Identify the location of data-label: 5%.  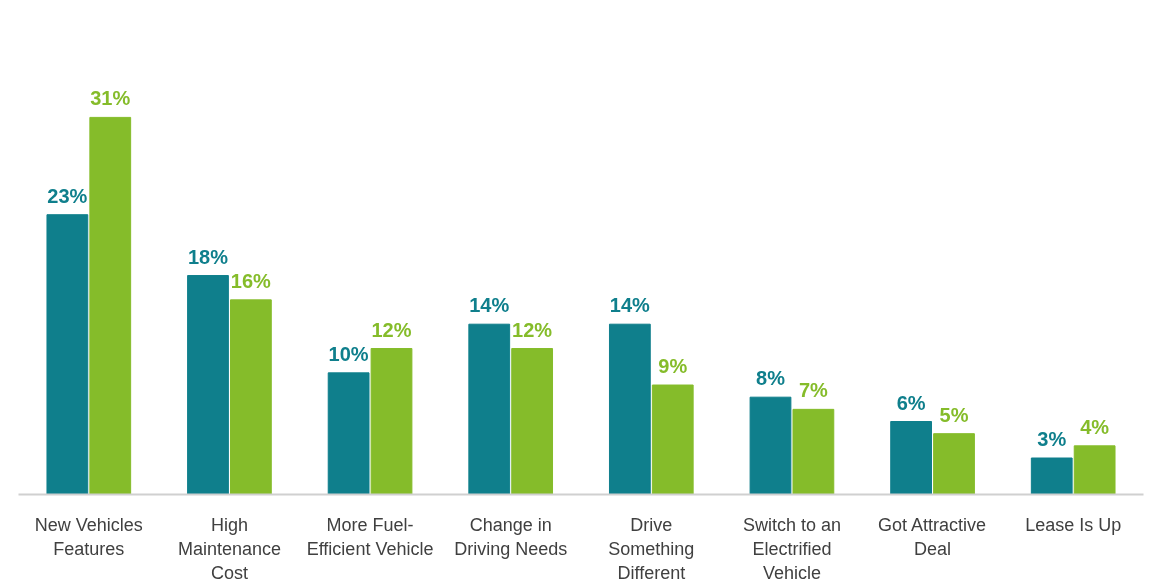
(954, 414).